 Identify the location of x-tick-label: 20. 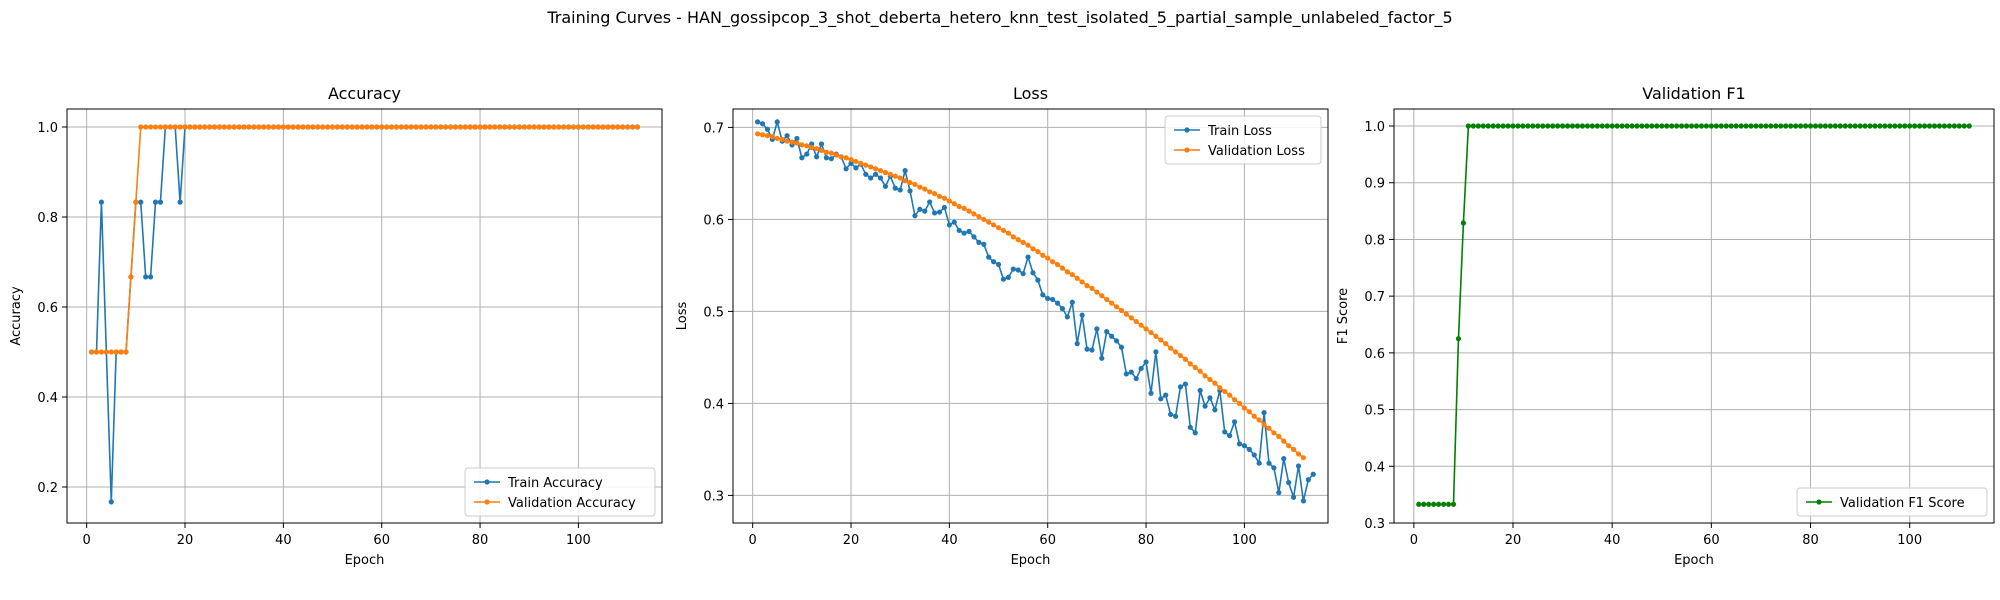
(185, 540).